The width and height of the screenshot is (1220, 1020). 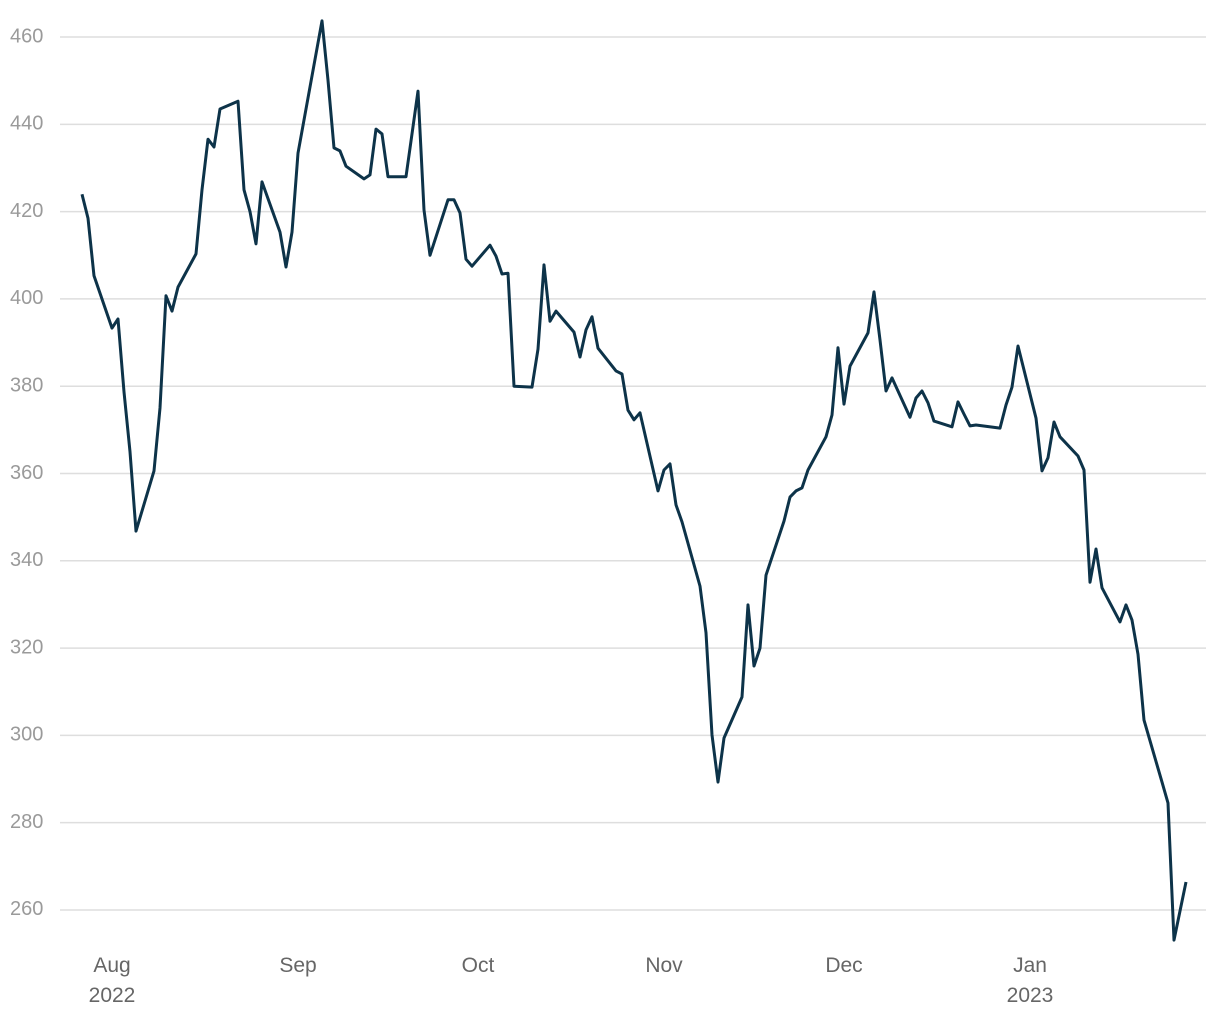 I want to click on x-tick-label: Sep, so click(x=298, y=965).